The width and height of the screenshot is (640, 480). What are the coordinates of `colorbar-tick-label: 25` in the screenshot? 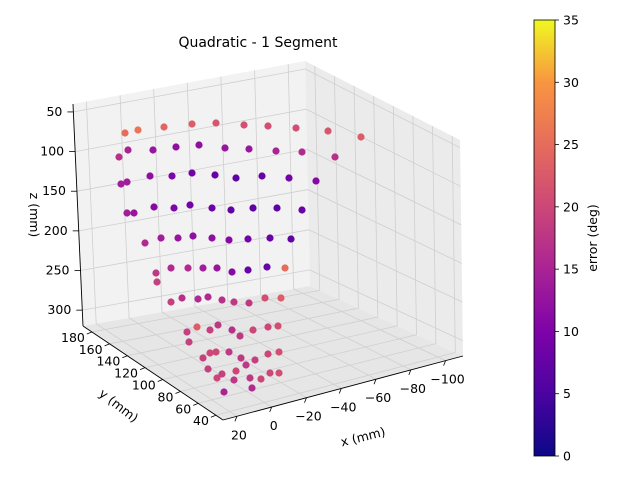 It's located at (571, 144).